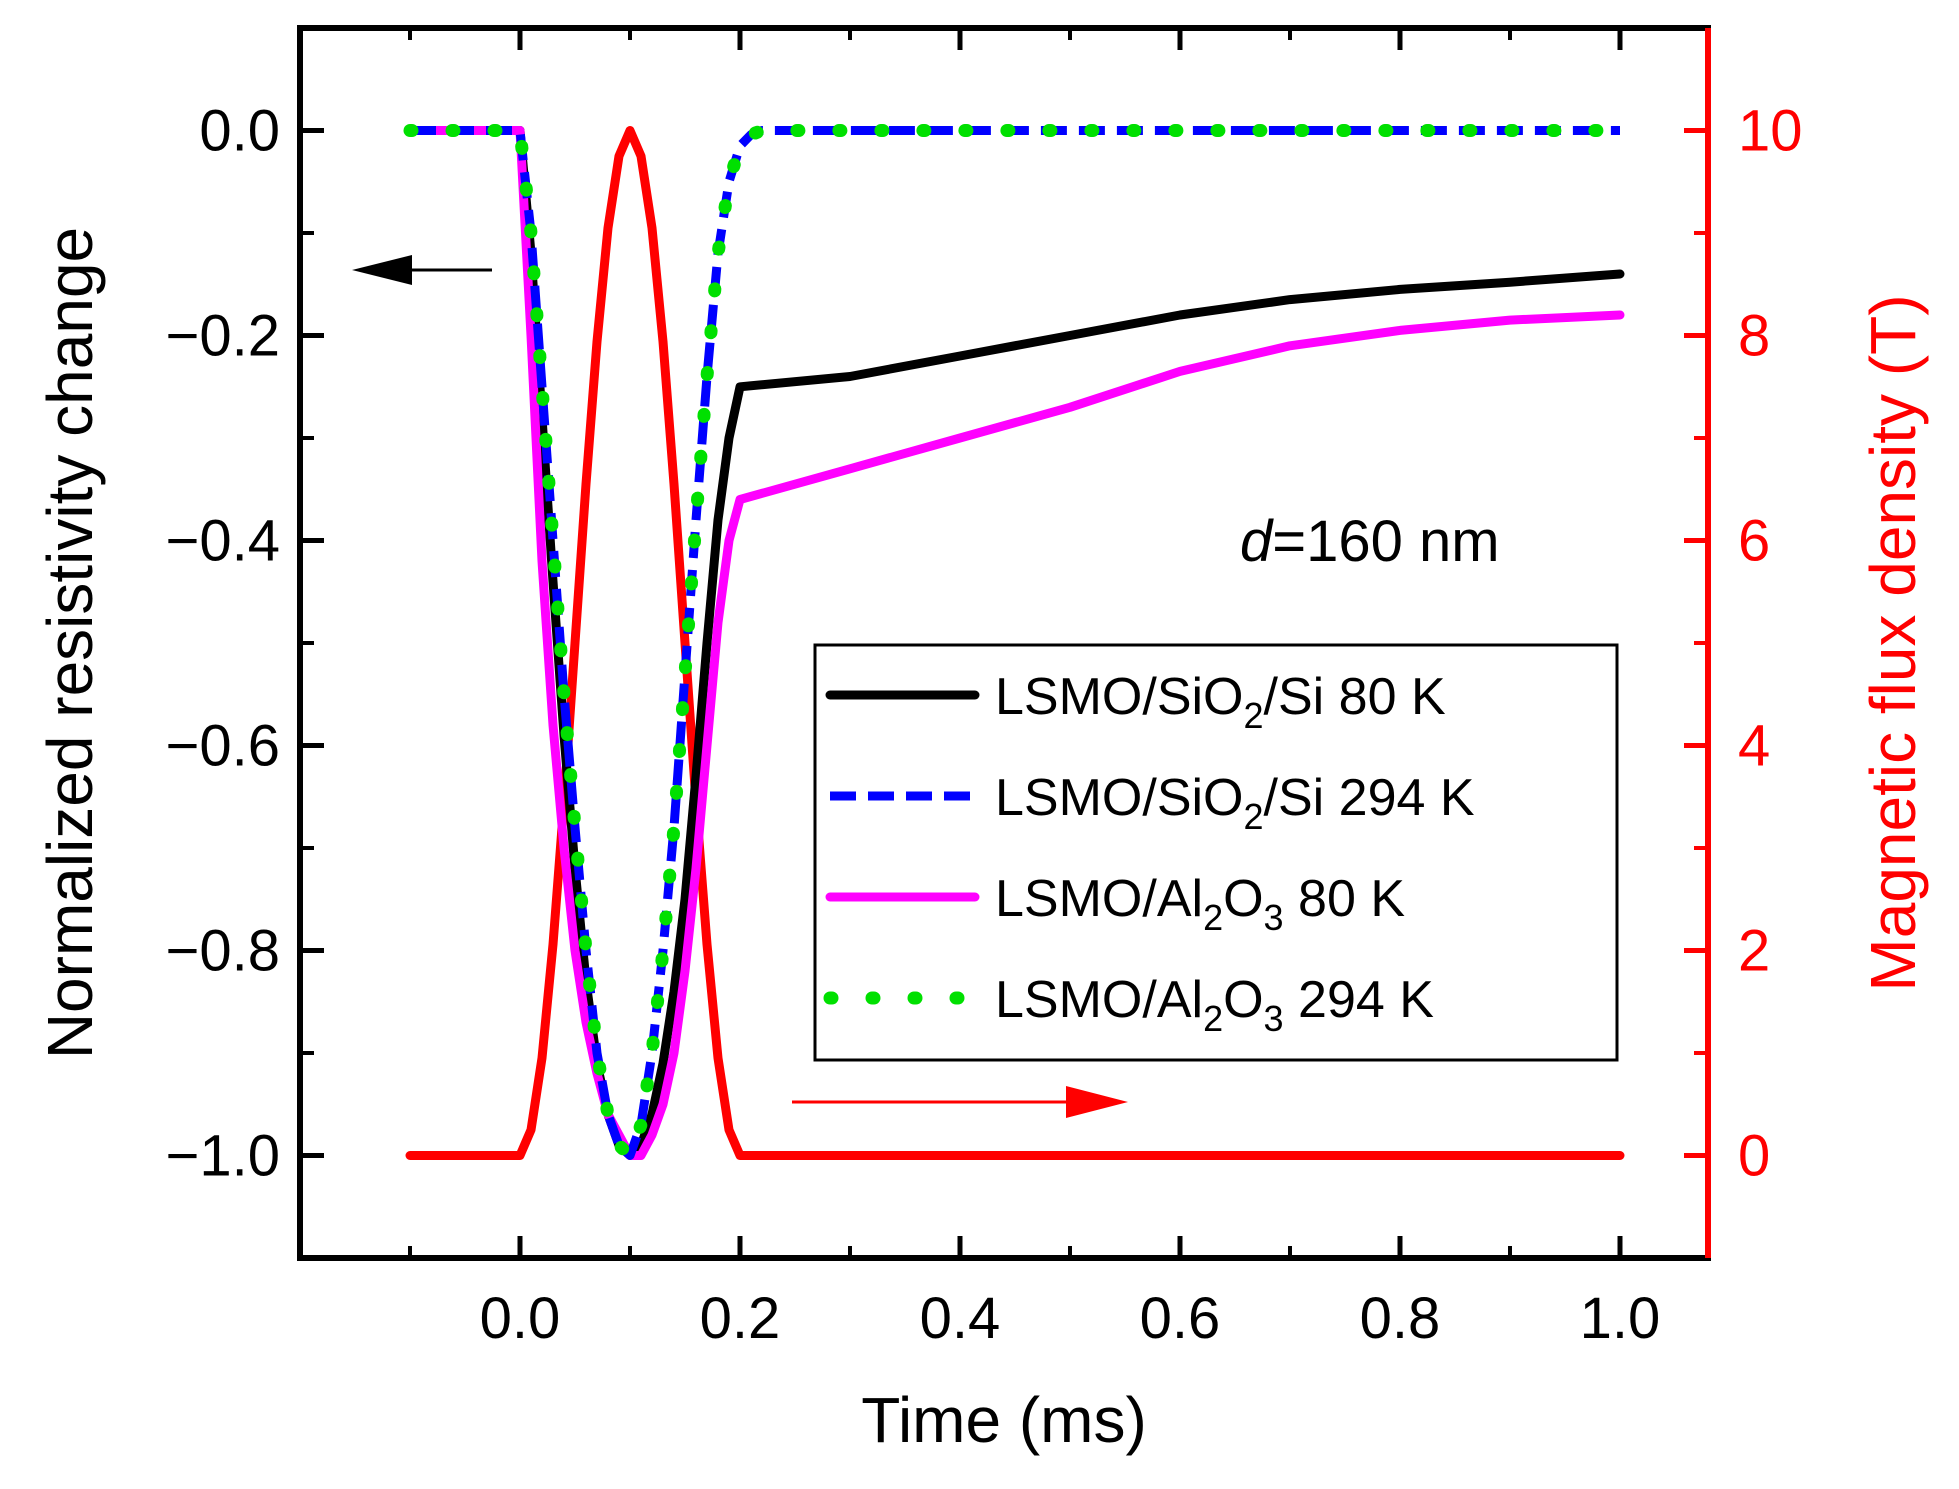 The image size is (1959, 1489). I want to click on legend-text-part: /Si 294 K, so click(1369, 798).